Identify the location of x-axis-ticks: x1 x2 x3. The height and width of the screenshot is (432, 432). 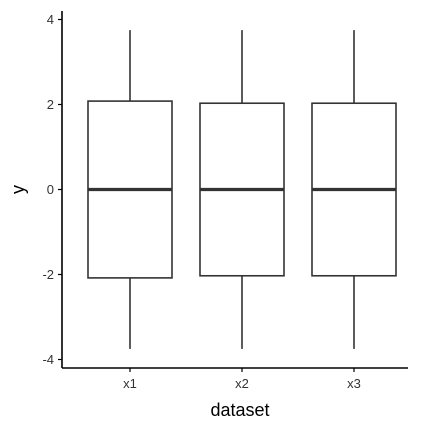
(242, 379).